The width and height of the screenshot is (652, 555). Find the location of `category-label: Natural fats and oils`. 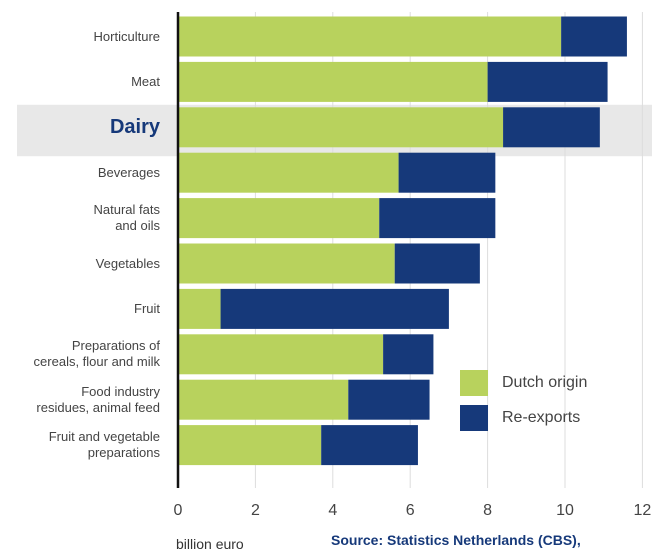

category-label: Natural fats and oils is located at coordinates (126, 218).